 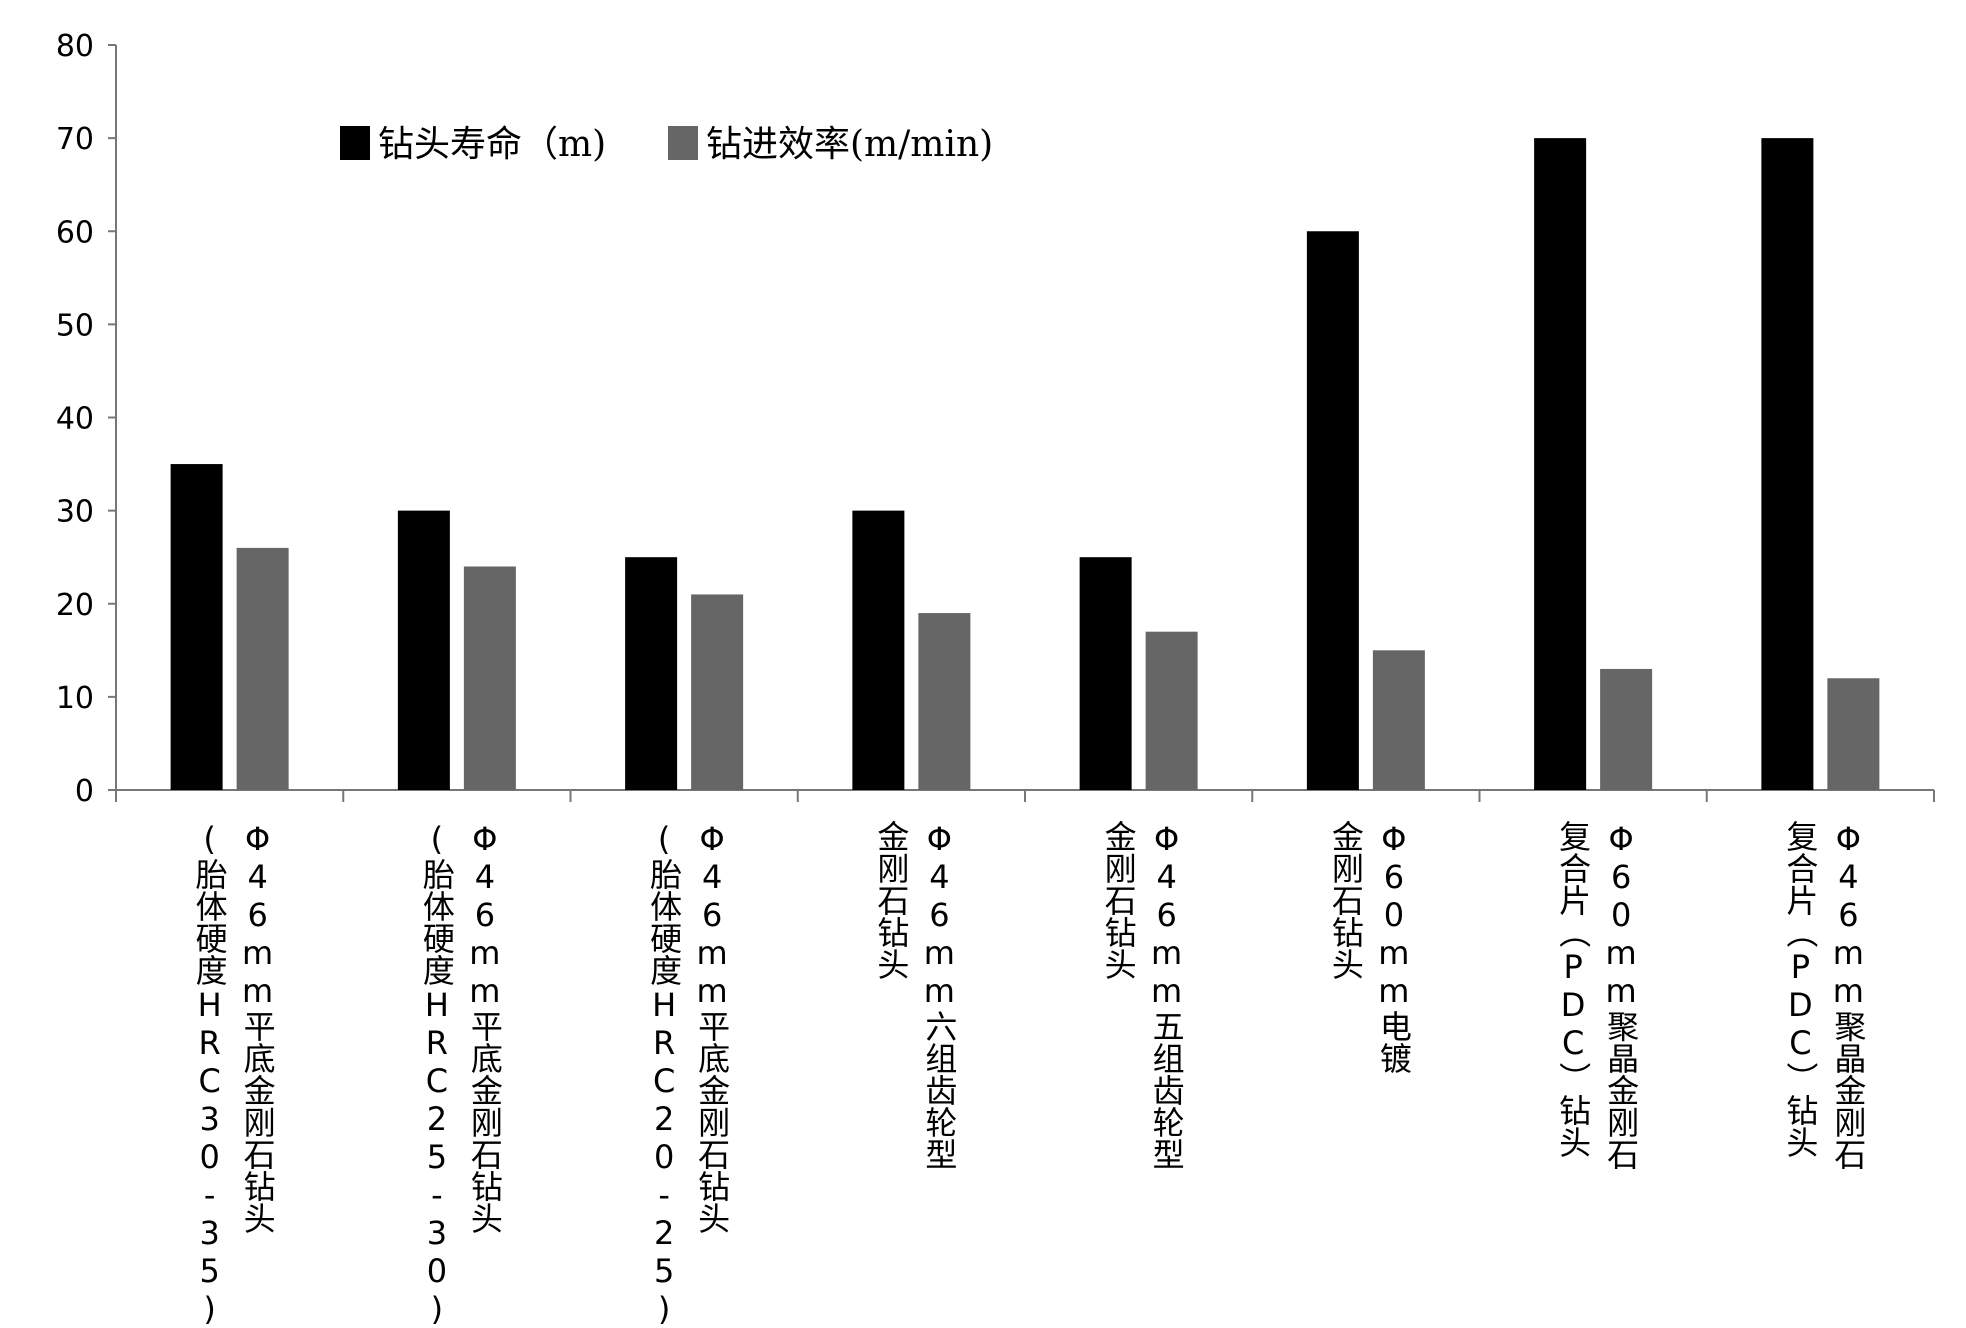 What do you see at coordinates (1621, 995) in the screenshot?
I see `x-tick-label: Φ60mm聚晶金刚石` at bounding box center [1621, 995].